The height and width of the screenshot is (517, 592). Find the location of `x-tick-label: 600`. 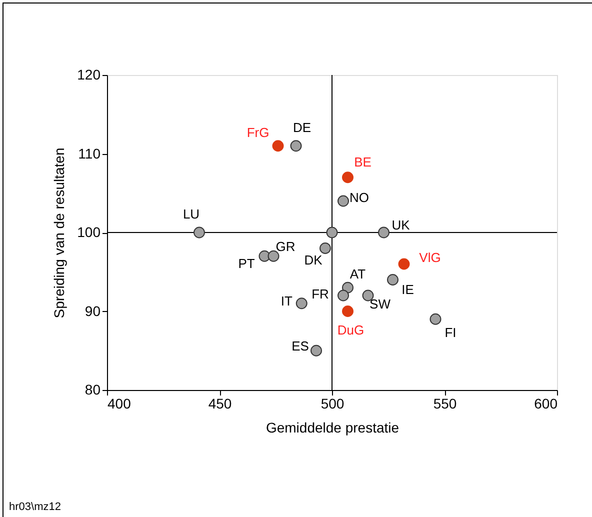

x-tick-label: 600 is located at coordinates (546, 404).